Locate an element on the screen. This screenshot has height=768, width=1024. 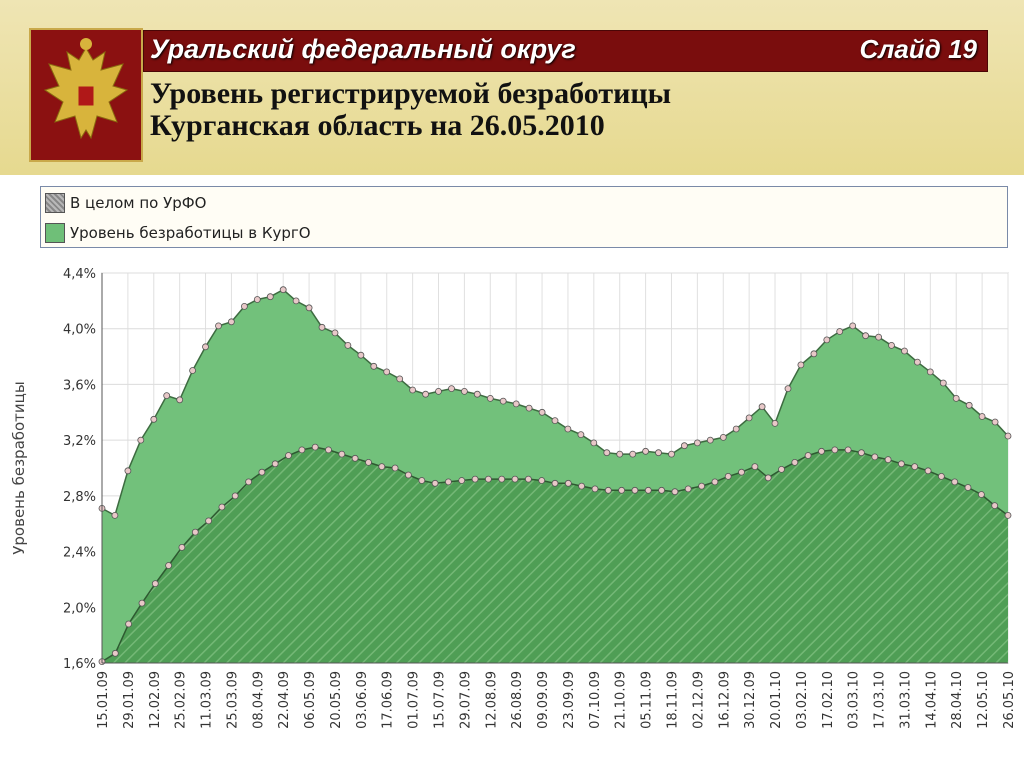
y-tick-label: 2,8% is located at coordinates (79, 497).